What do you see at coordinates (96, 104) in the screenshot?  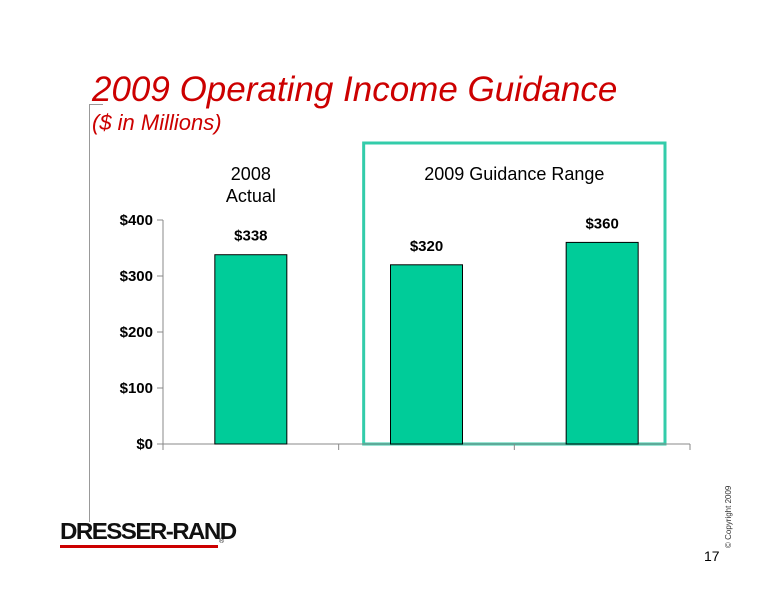 I see `decorative-horizontal-rule` at bounding box center [96, 104].